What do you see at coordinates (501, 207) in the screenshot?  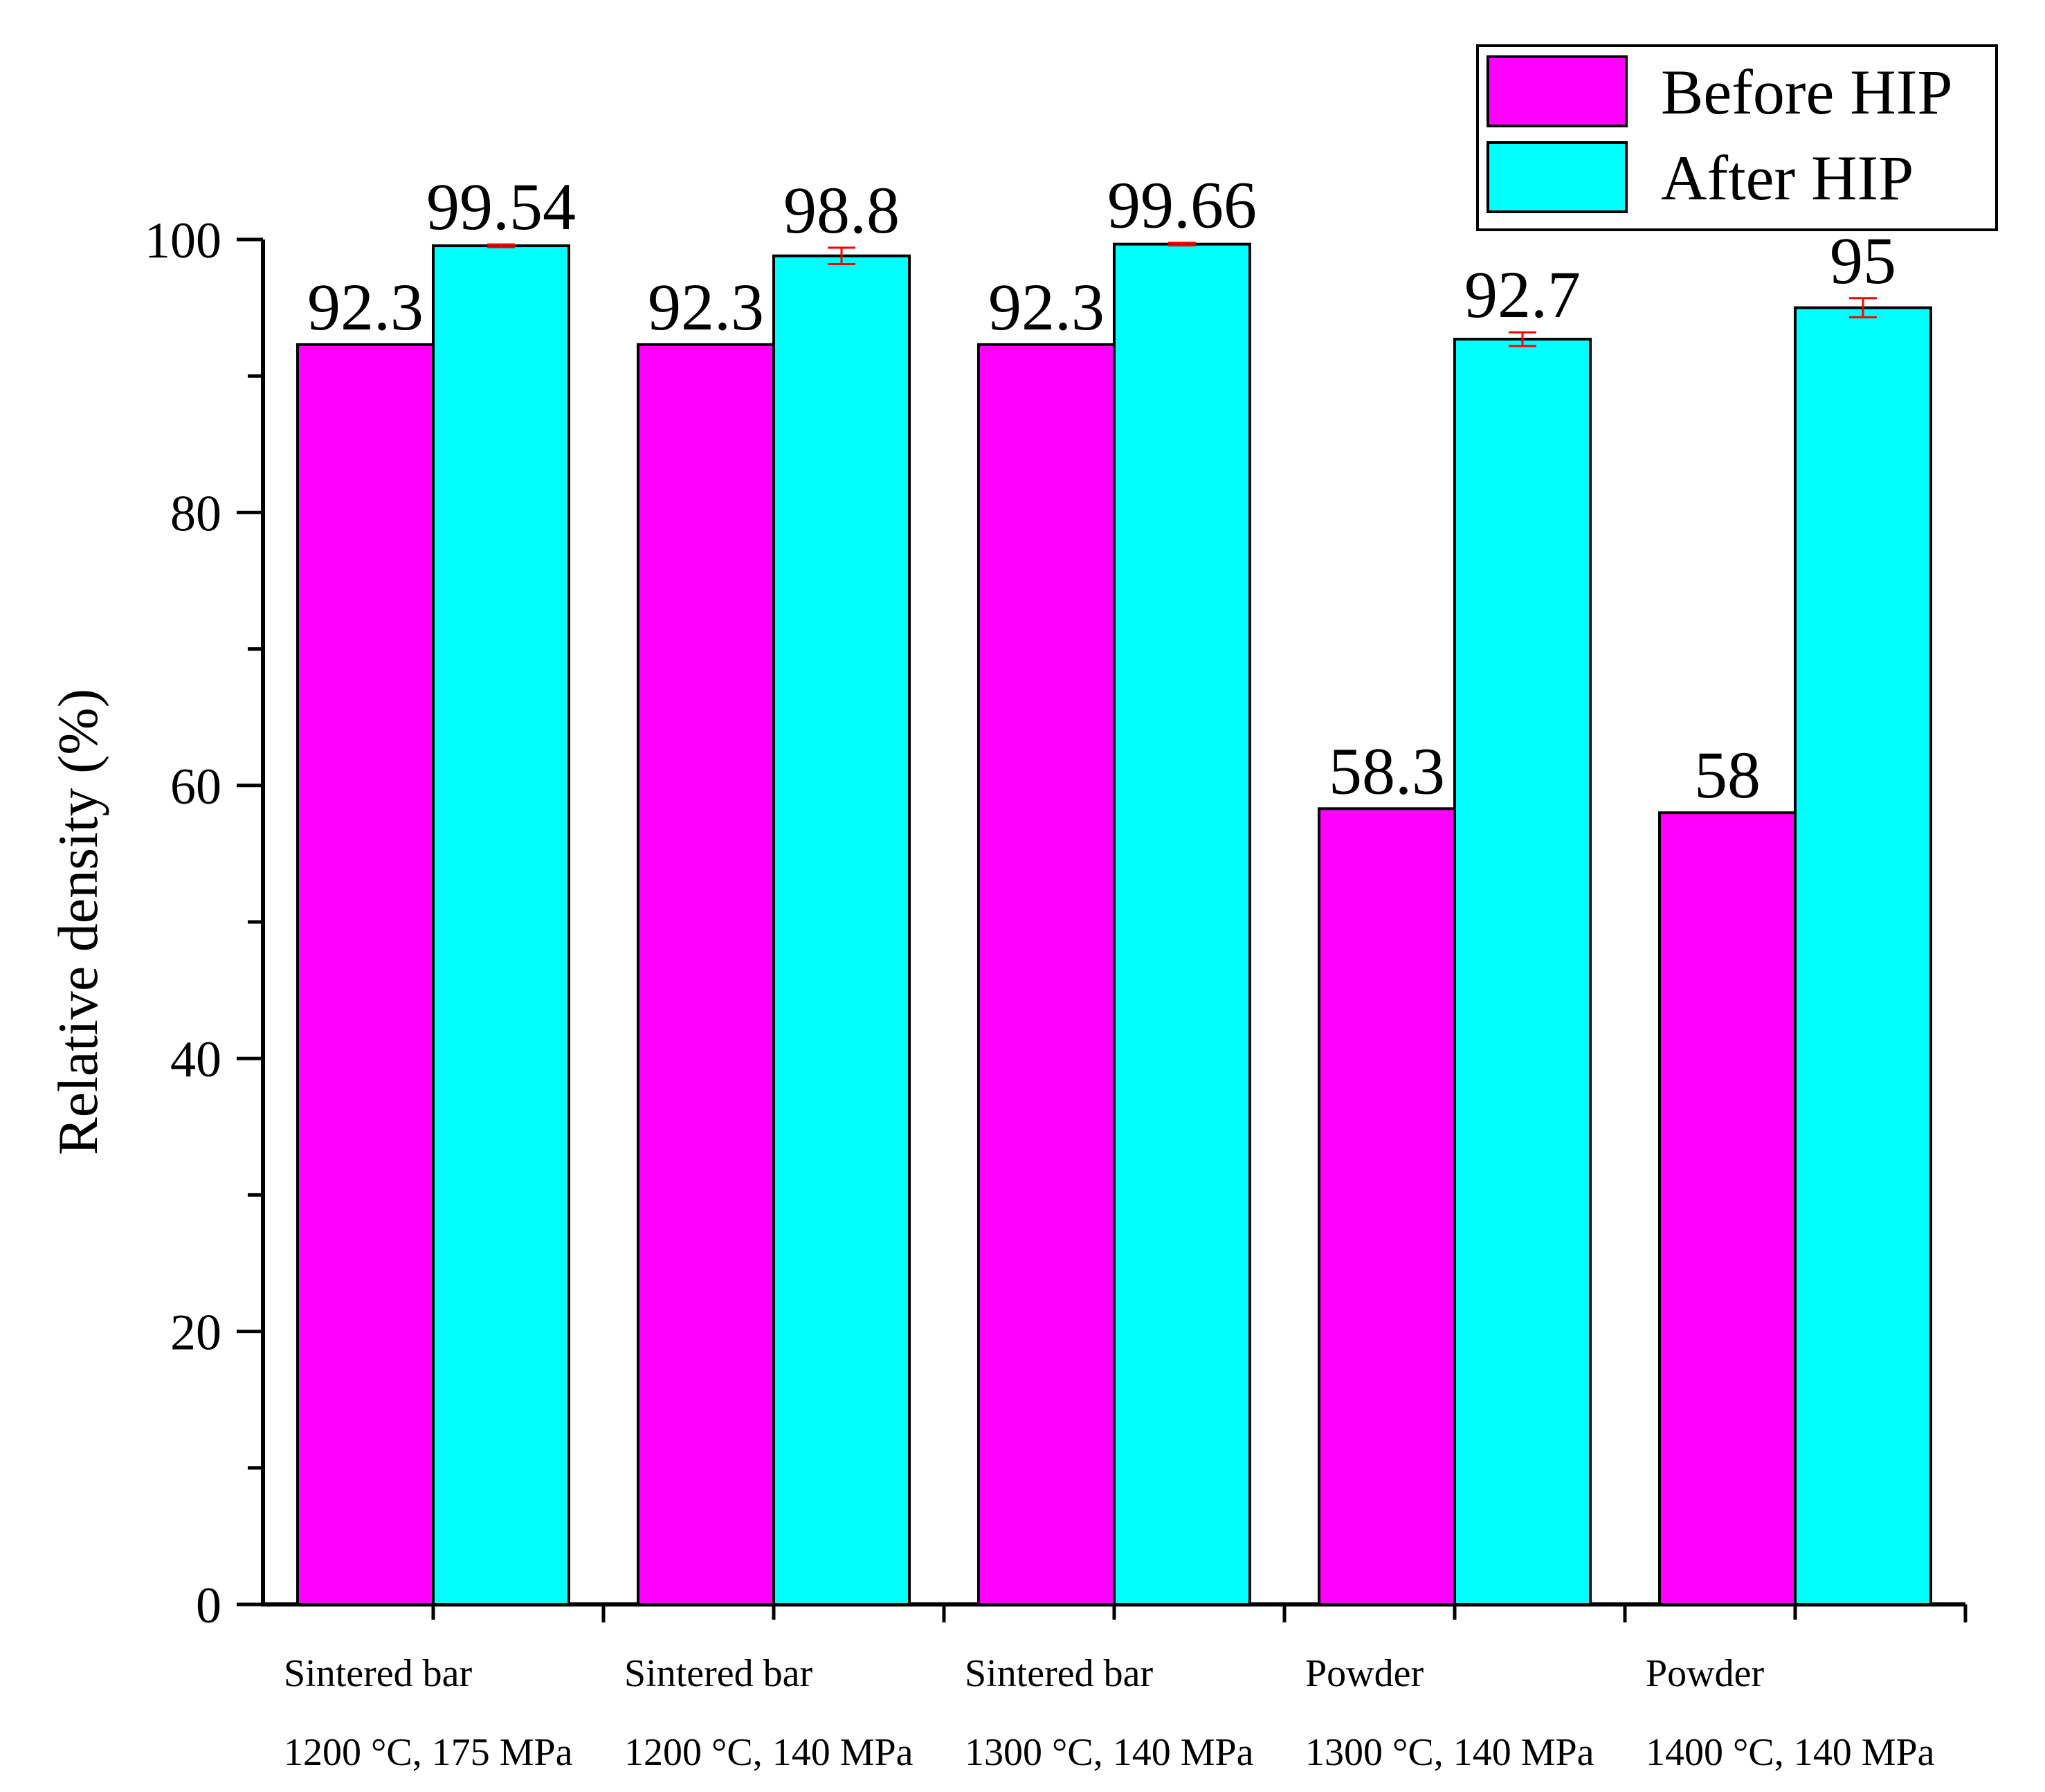 I see `data-label: 99.54` at bounding box center [501, 207].